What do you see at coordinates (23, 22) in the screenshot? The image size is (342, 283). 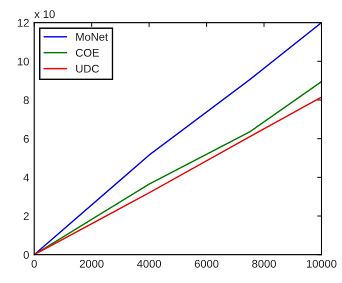 I see `y-tick-label: 12` at bounding box center [23, 22].